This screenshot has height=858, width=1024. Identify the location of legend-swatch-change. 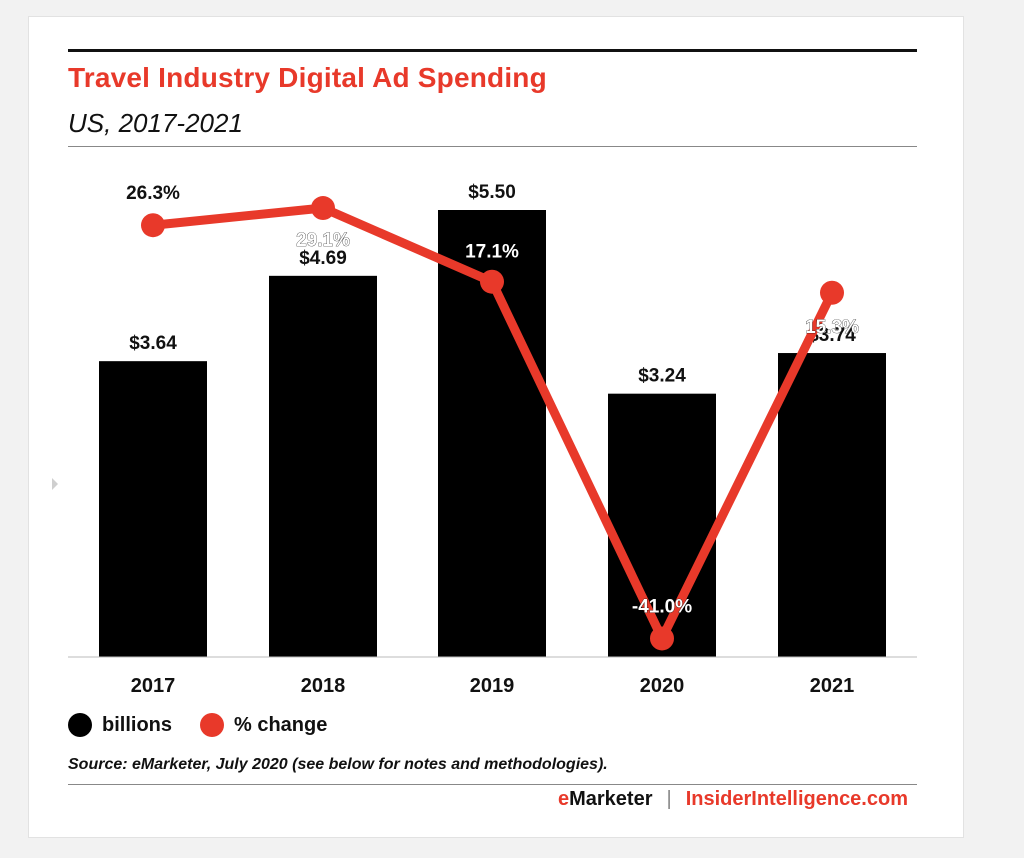
(212, 725).